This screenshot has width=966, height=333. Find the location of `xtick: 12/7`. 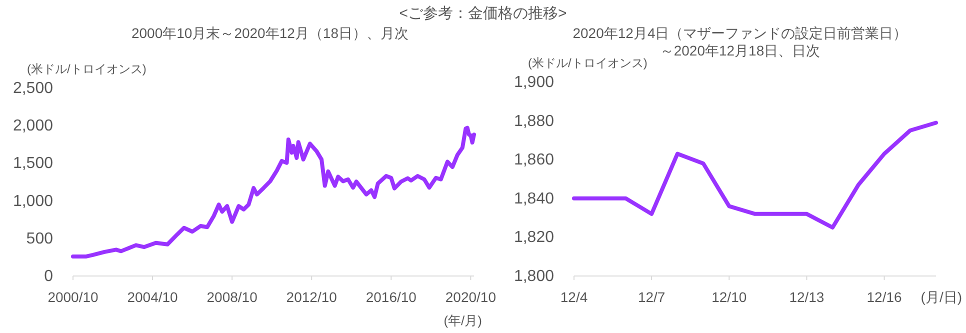

xtick: 12/7 is located at coordinates (652, 297).